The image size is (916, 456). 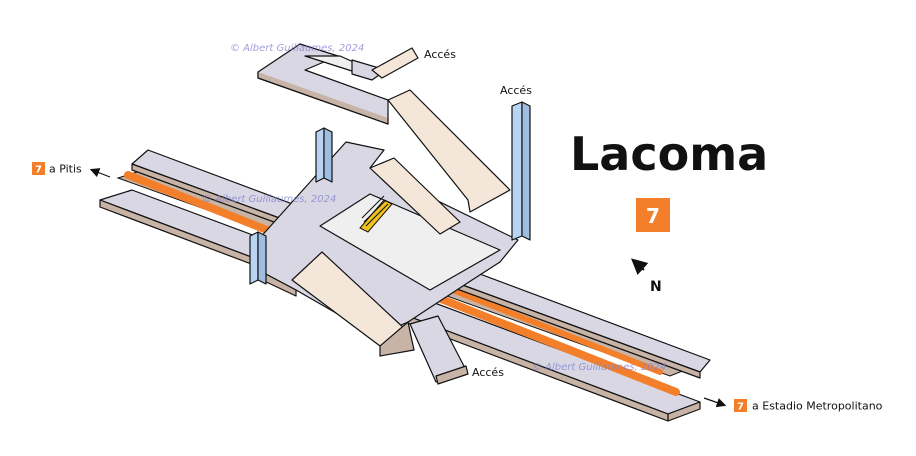 What do you see at coordinates (817, 406) in the screenshot?
I see `destination-label-east: a Estadio Metropolitano` at bounding box center [817, 406].